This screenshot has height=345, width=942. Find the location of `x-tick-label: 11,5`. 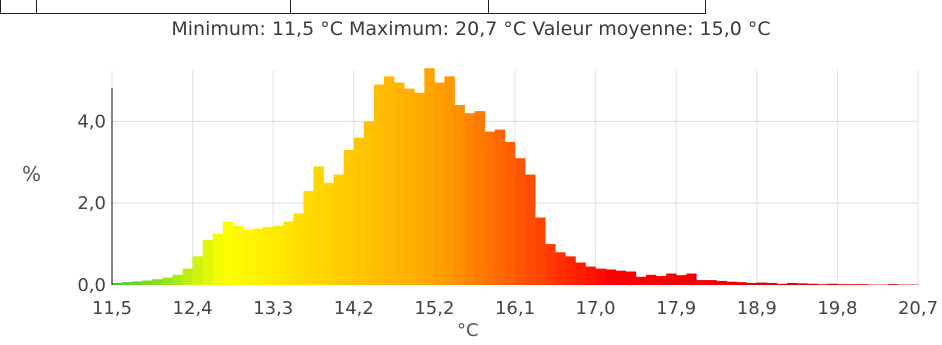

x-tick-label: 11,5 is located at coordinates (112, 308).